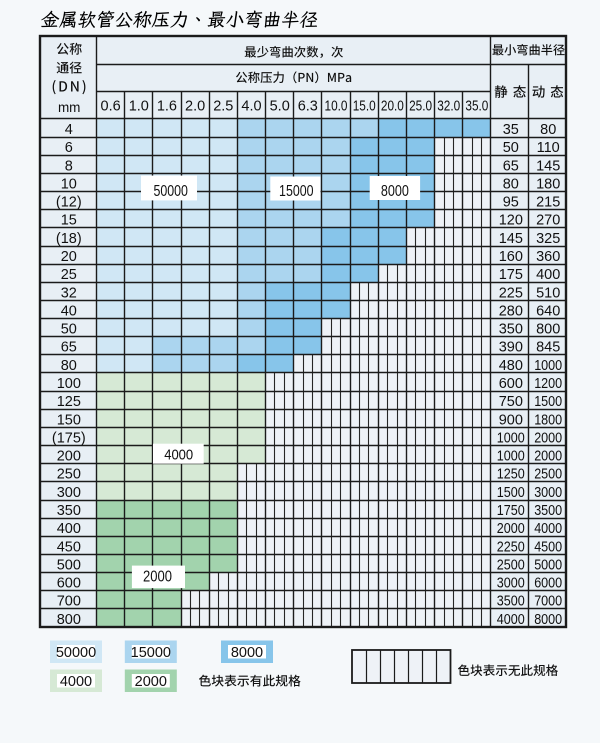  What do you see at coordinates (69, 420) in the screenshot?
I see `svg-text: 150` at bounding box center [69, 420].